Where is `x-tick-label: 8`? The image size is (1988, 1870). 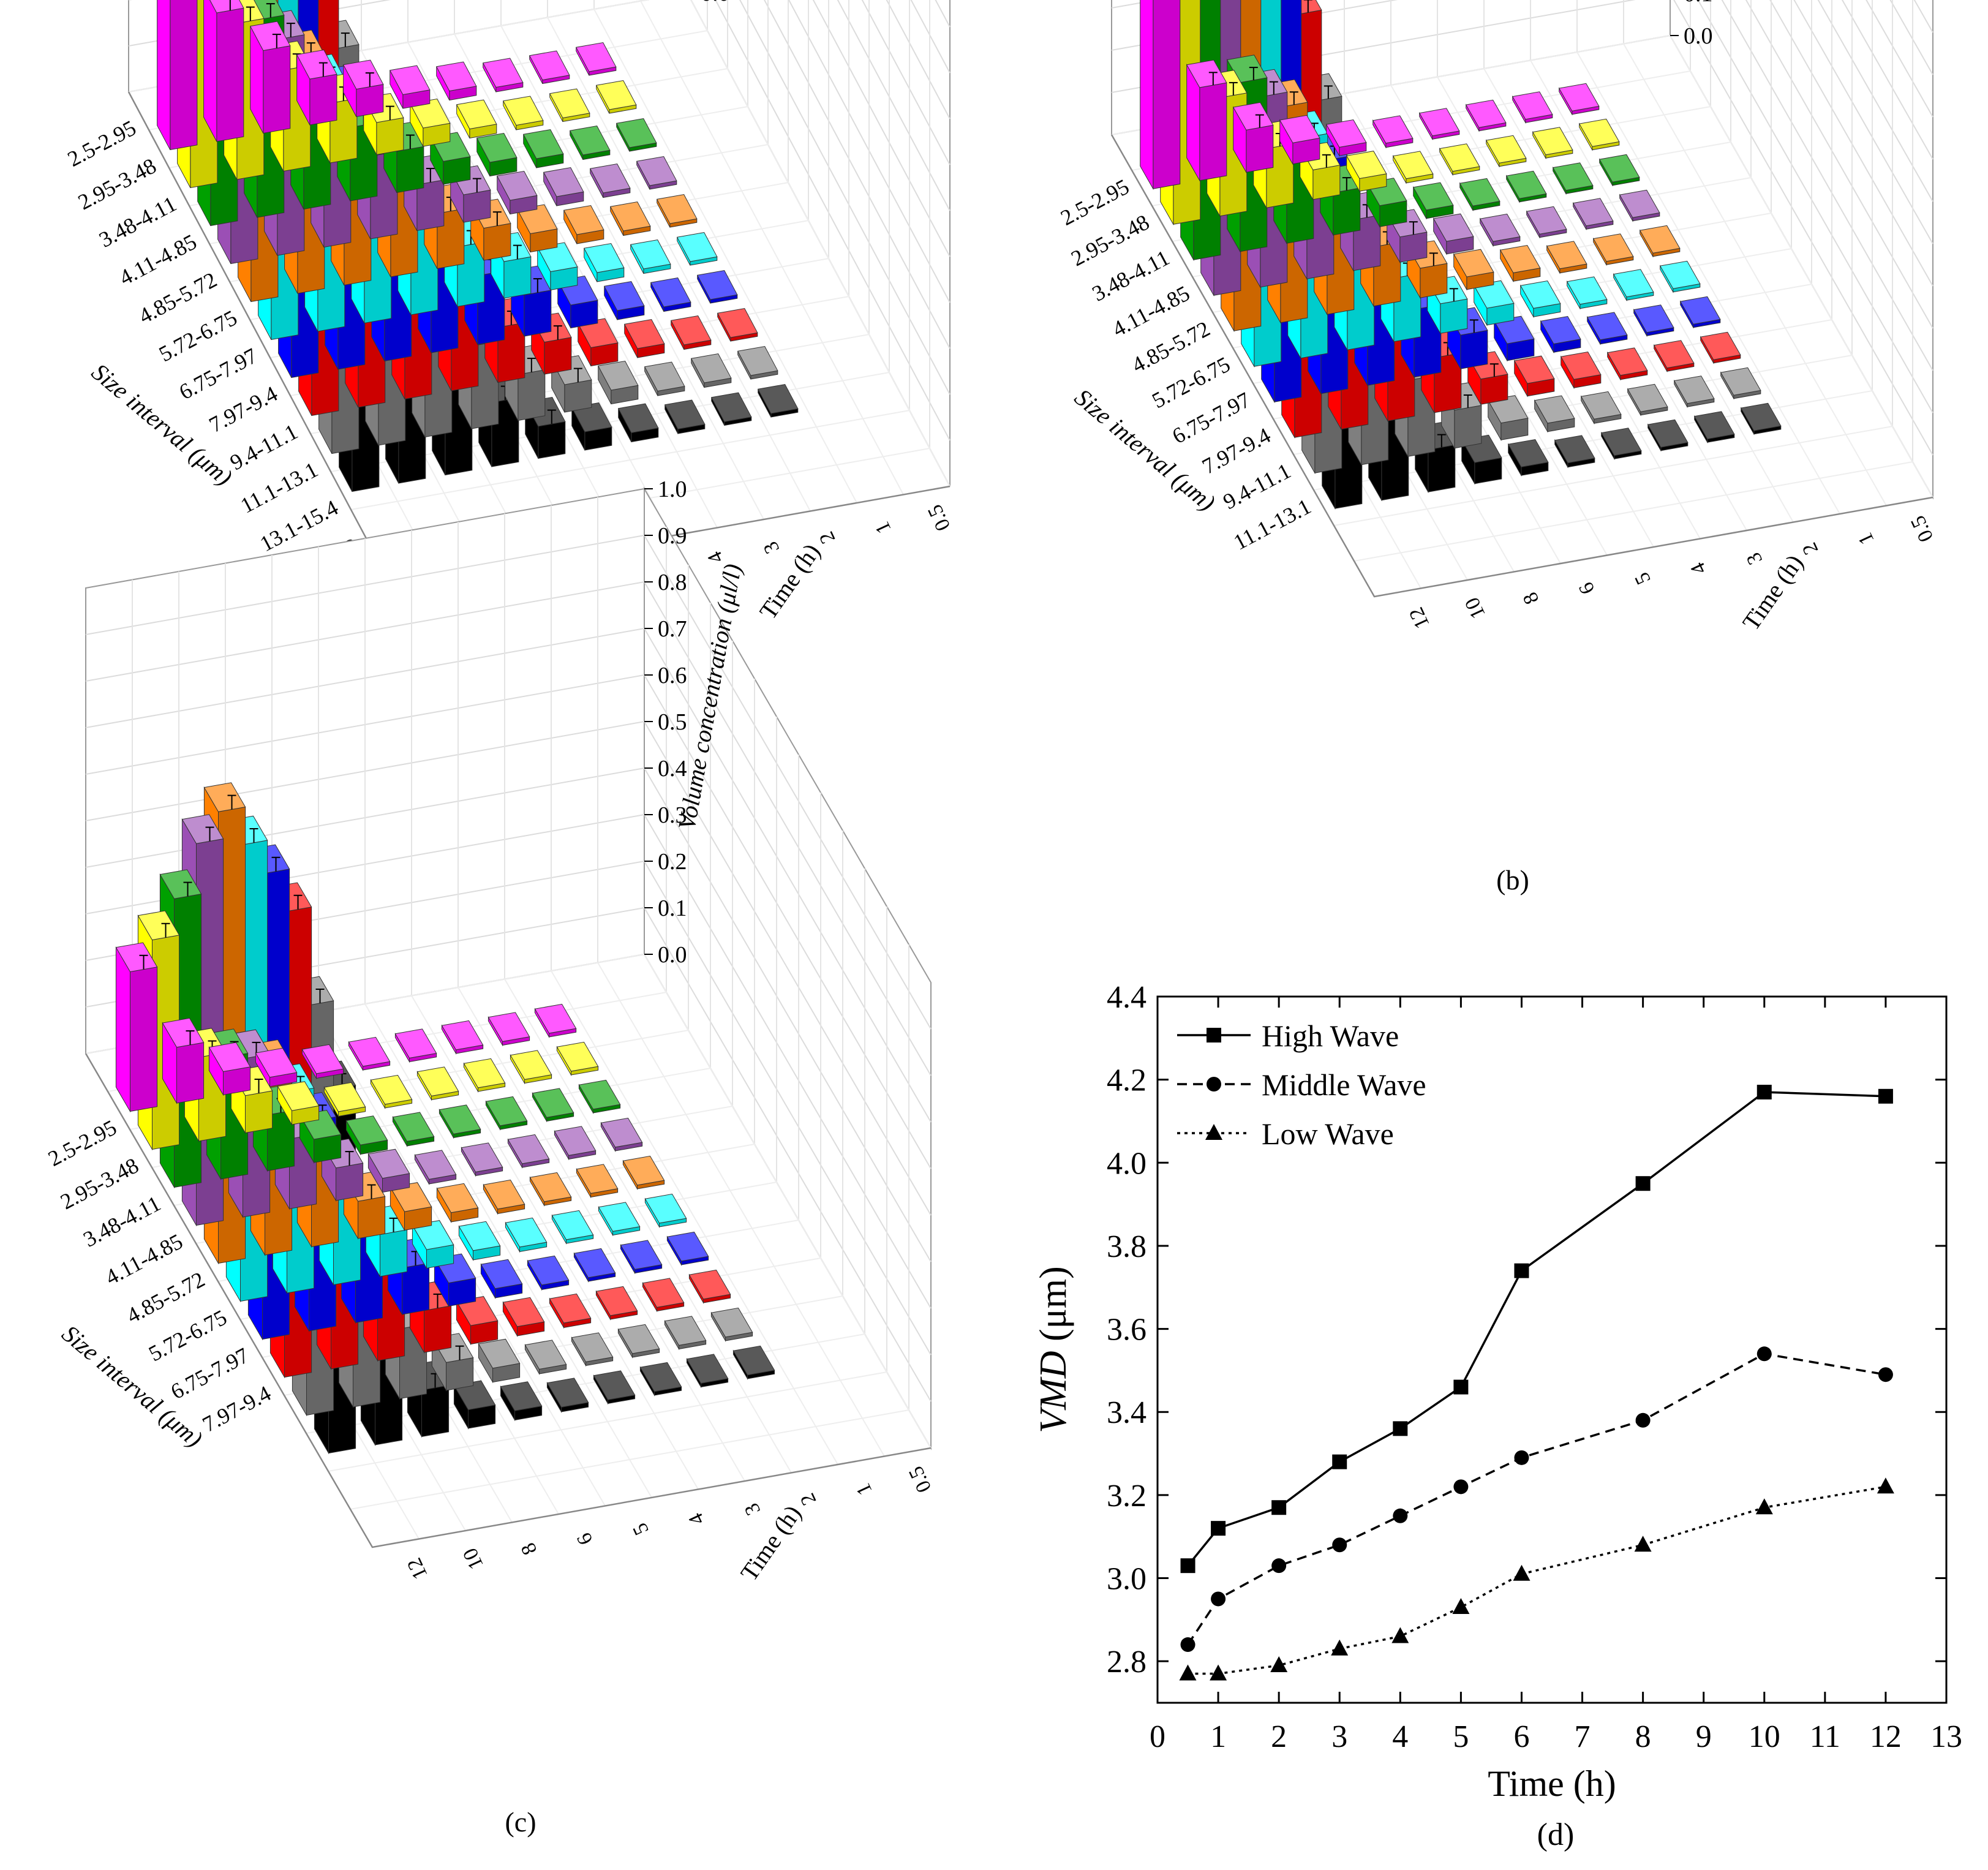 x-tick-label: 8 is located at coordinates (1643, 1736).